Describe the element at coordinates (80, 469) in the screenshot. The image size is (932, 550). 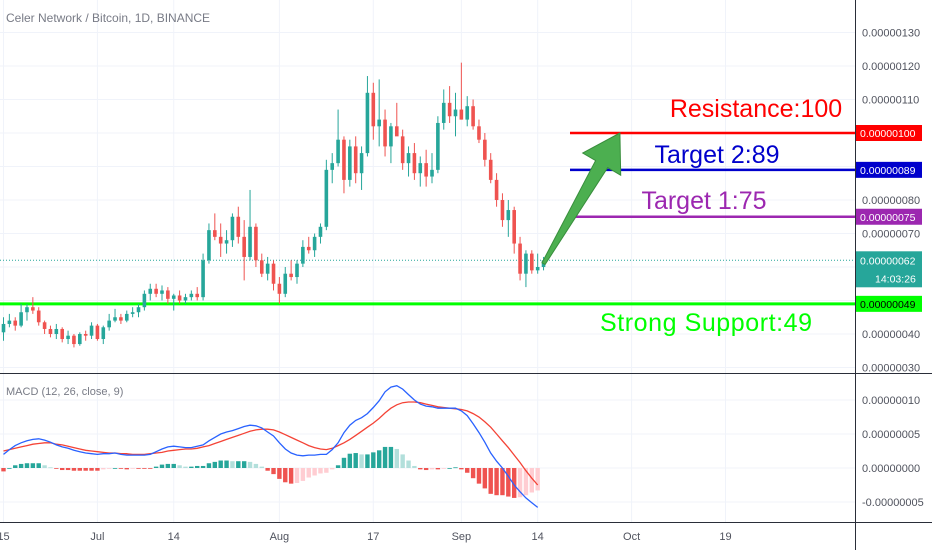
I see `macd-histogram-bar` at that location.